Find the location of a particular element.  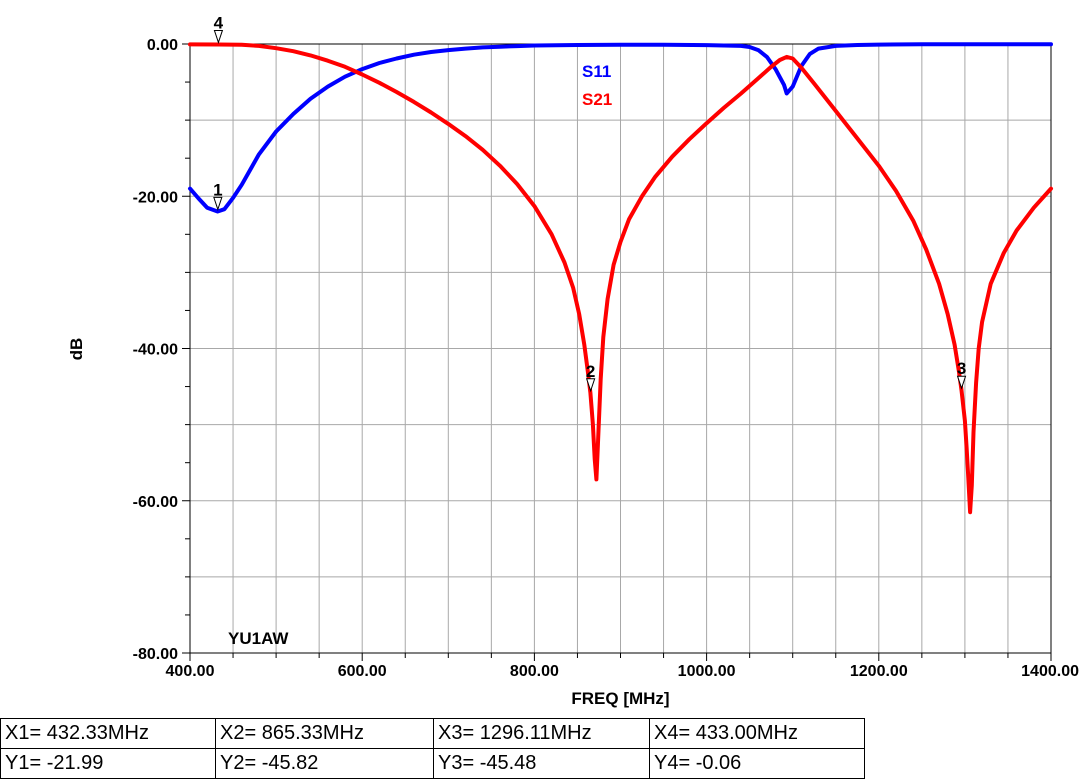

marker-1-label: 1 is located at coordinates (217, 189).